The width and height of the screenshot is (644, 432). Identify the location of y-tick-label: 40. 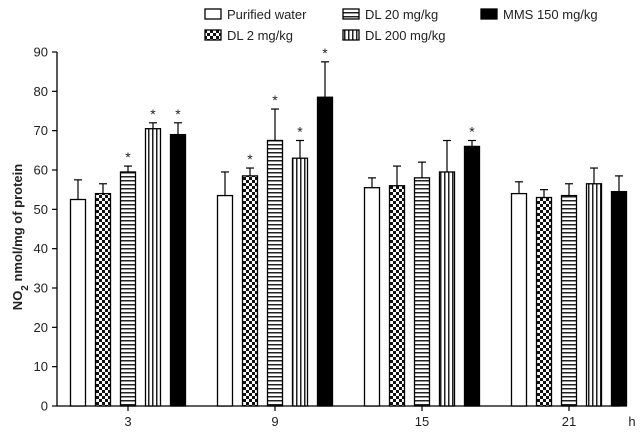
(41, 248).